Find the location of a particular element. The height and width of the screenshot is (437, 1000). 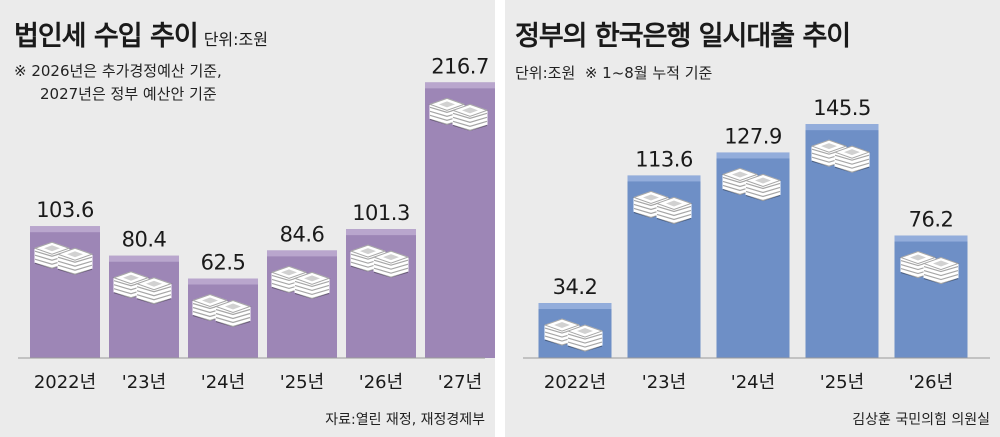

left-note: ※ 2026년은 추가경정예산 기준, 2027년은 정부 예산안 기준 is located at coordinates (118, 83).